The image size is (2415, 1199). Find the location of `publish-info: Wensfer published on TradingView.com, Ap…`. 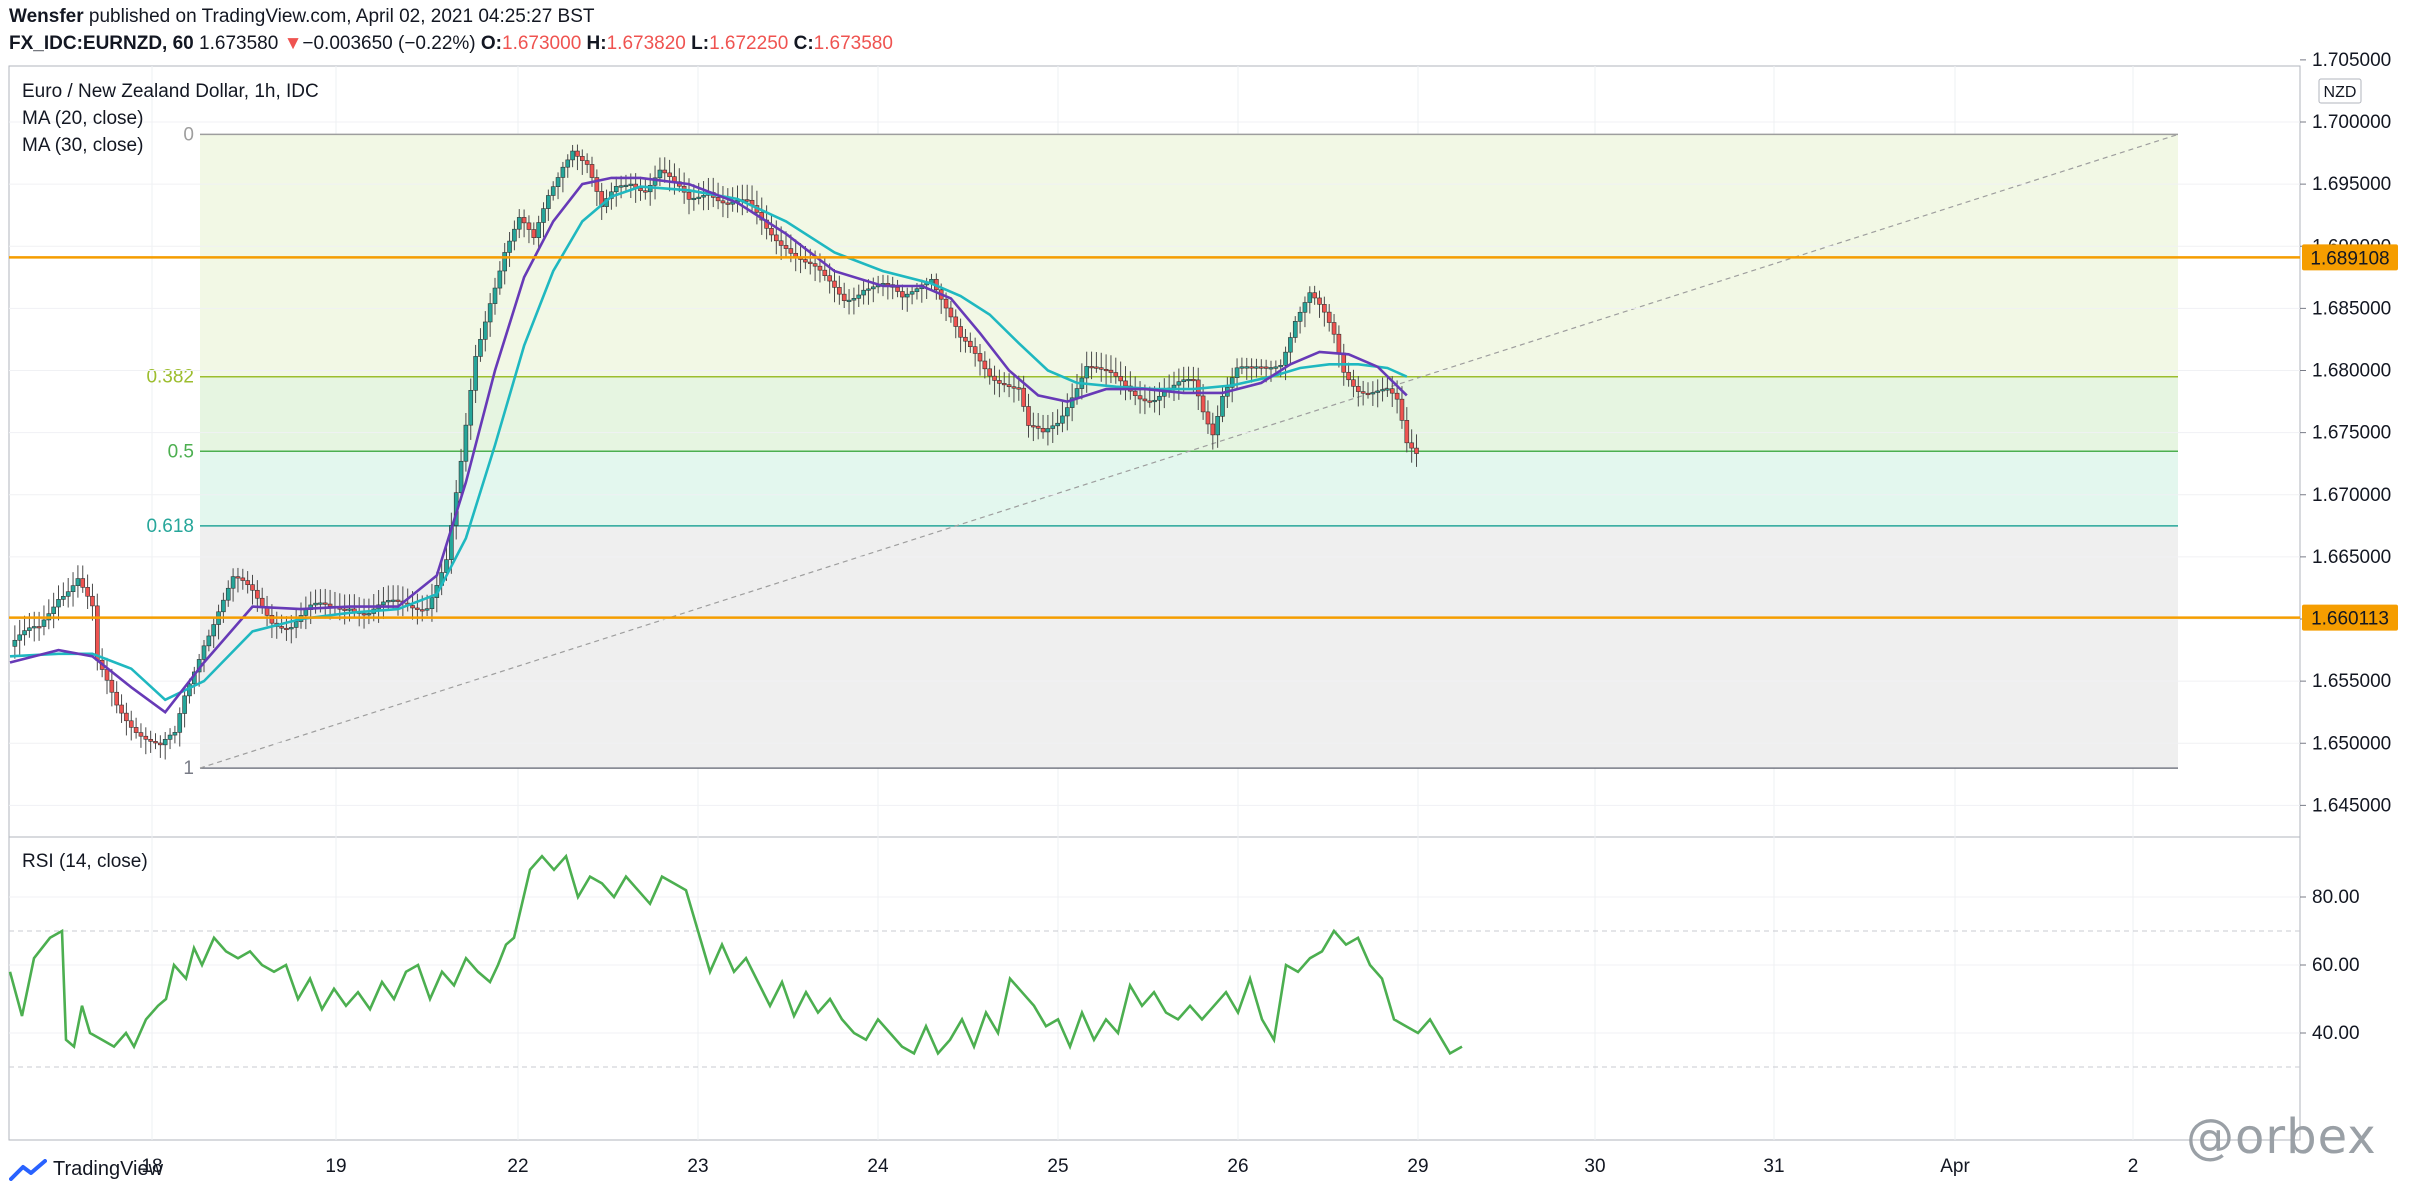

publish-info: Wensfer published on TradingView.com, Ap… is located at coordinates (302, 17).